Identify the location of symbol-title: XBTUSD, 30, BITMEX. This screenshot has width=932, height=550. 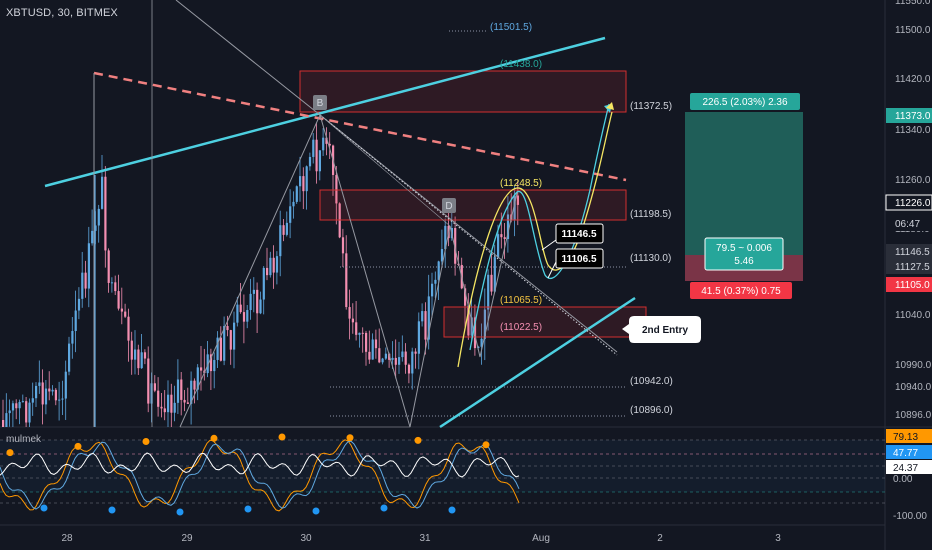
(62, 13).